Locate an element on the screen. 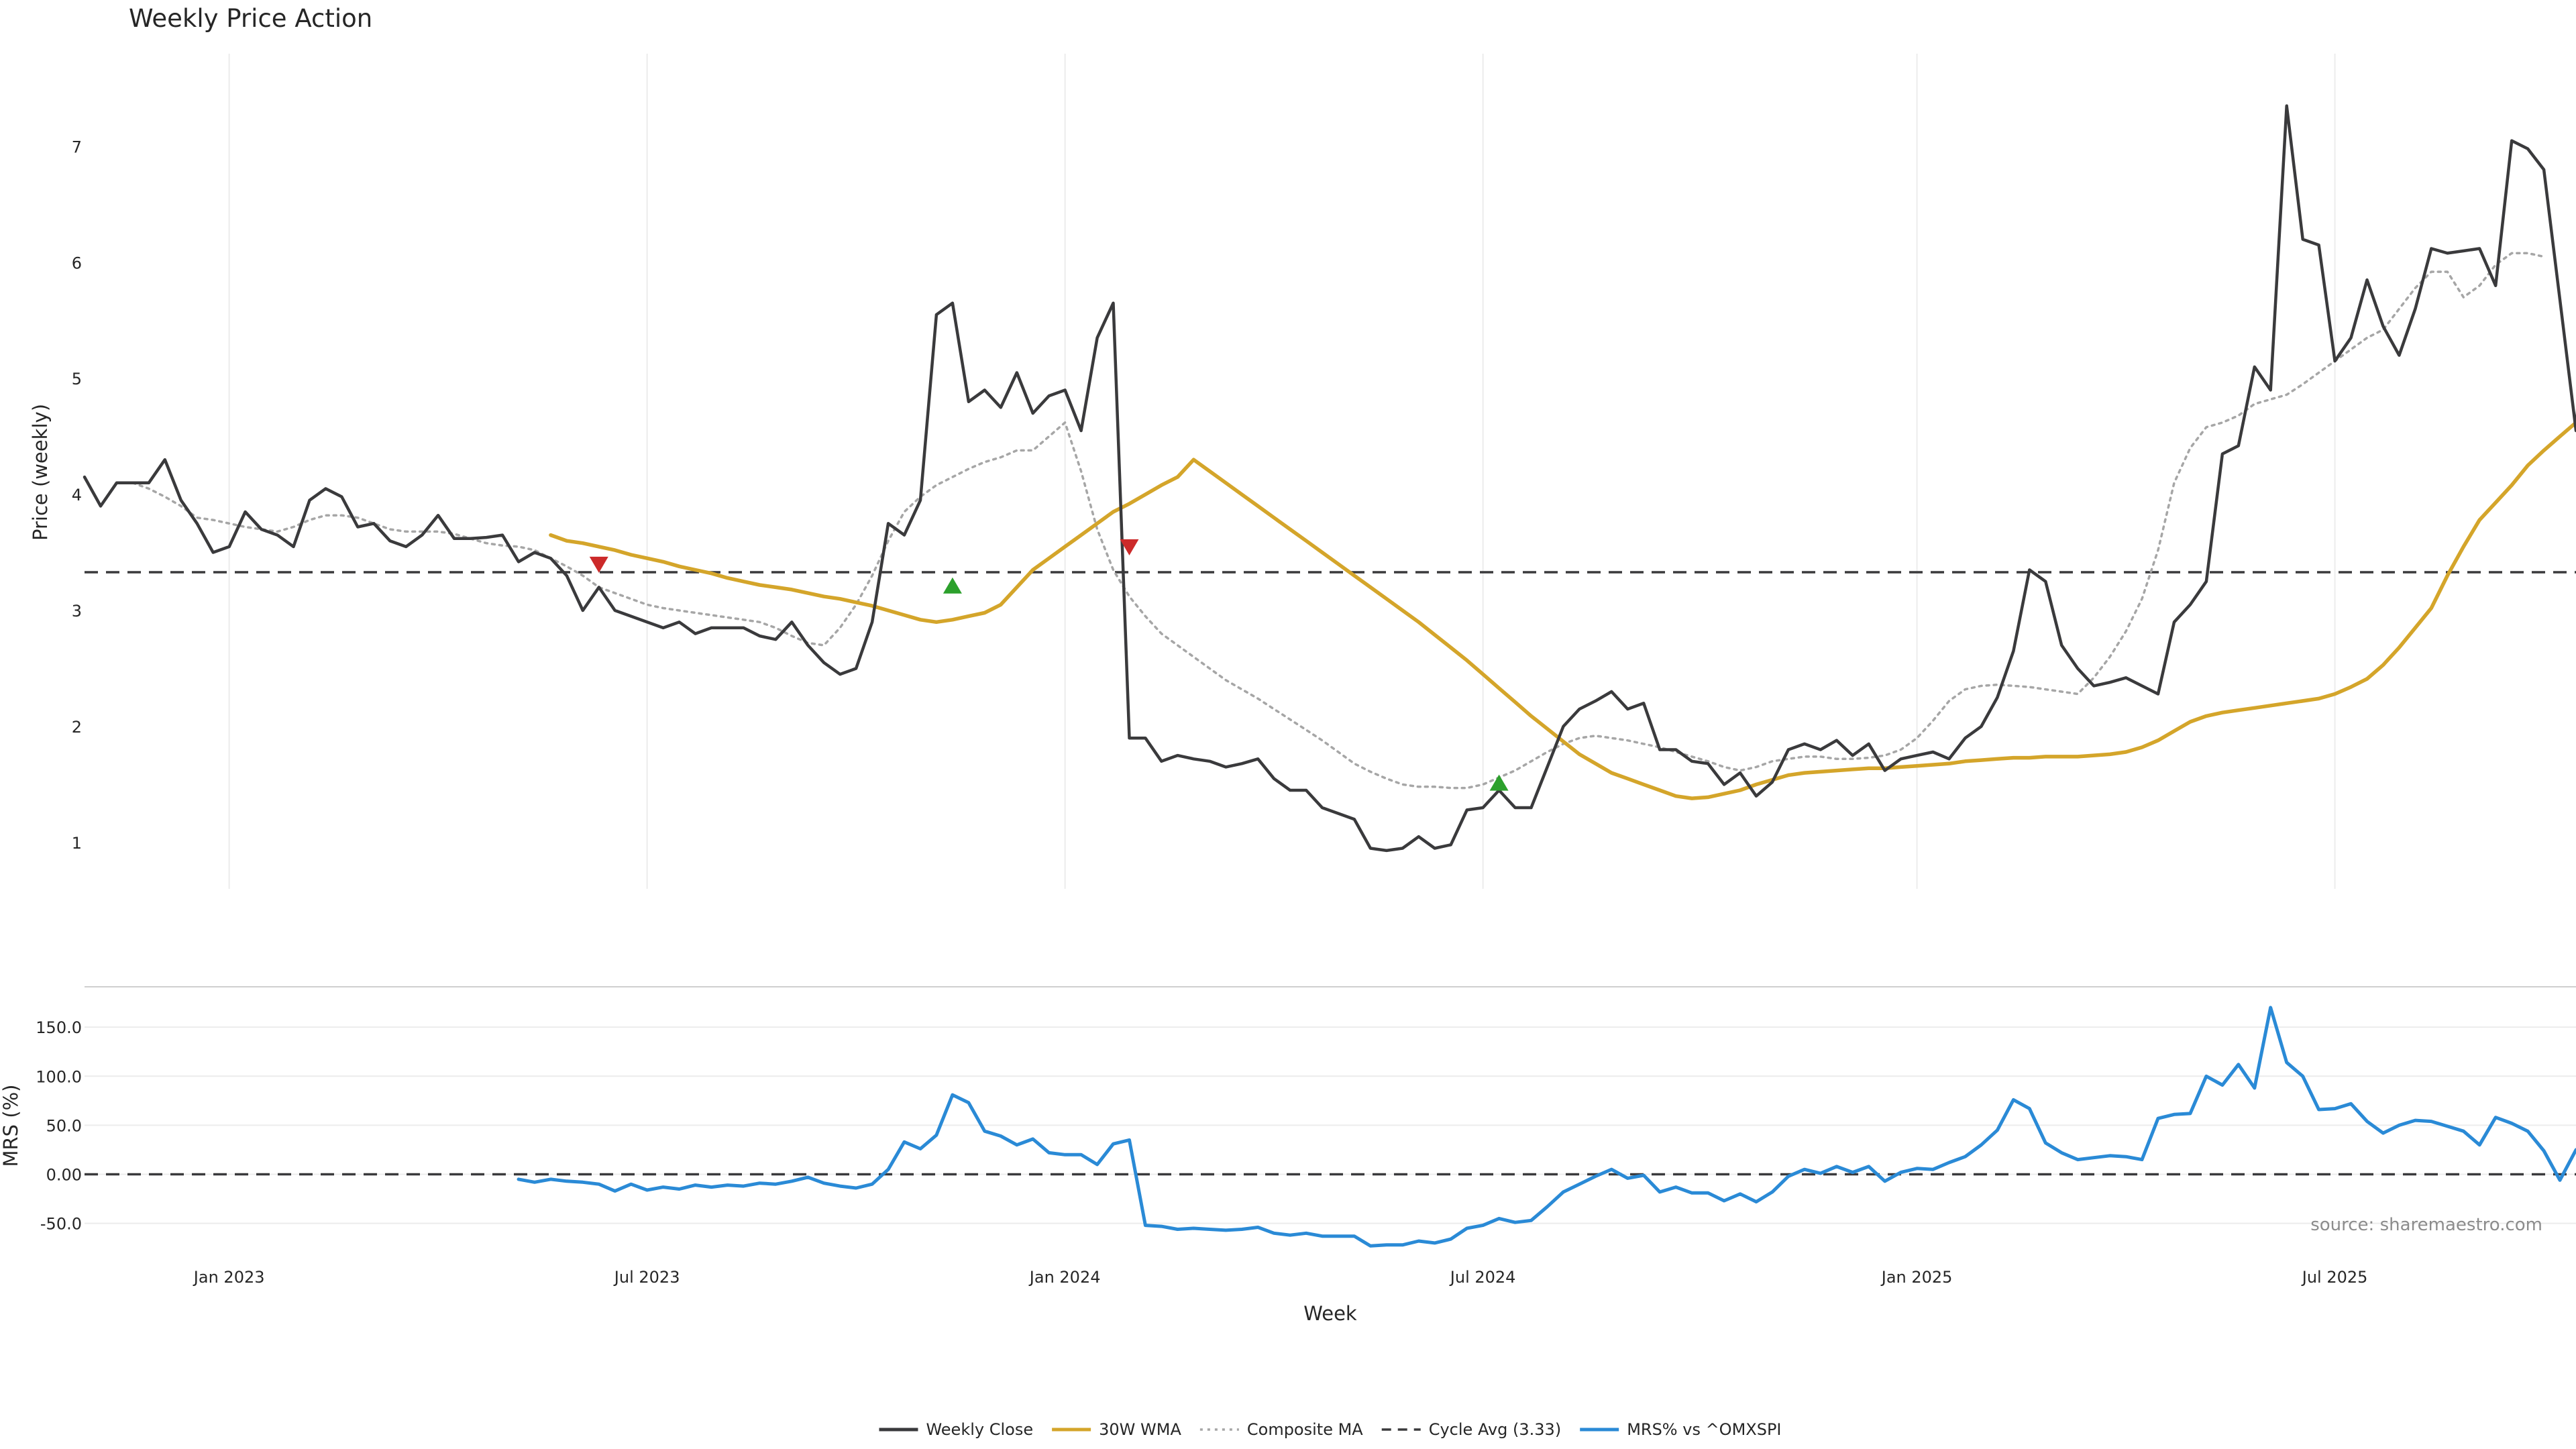  source-note: source: sharemaestro.com is located at coordinates (2426, 1225).